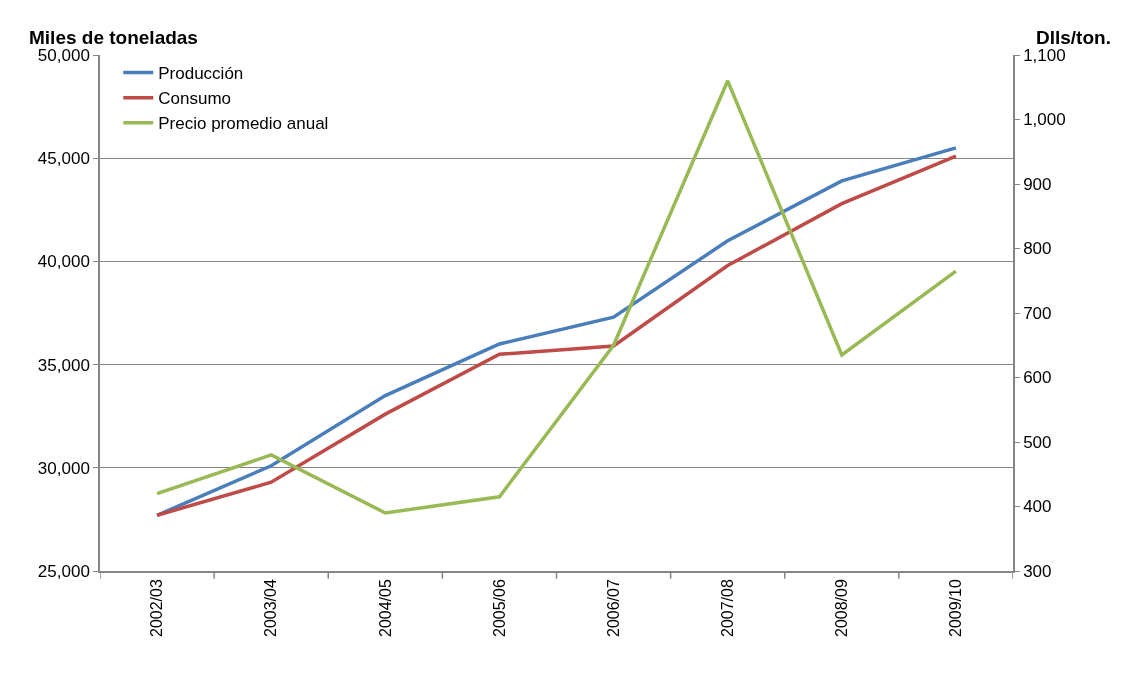 The height and width of the screenshot is (696, 1123). Describe the element at coordinates (195, 99) in the screenshot. I see `legend-label: Consumo` at that location.